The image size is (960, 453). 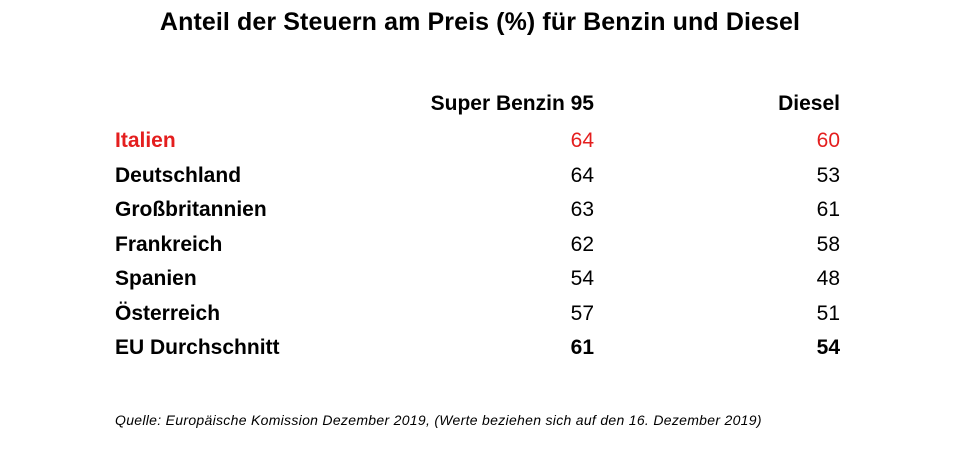 What do you see at coordinates (828, 140) in the screenshot?
I see `diesel-value: 60` at bounding box center [828, 140].